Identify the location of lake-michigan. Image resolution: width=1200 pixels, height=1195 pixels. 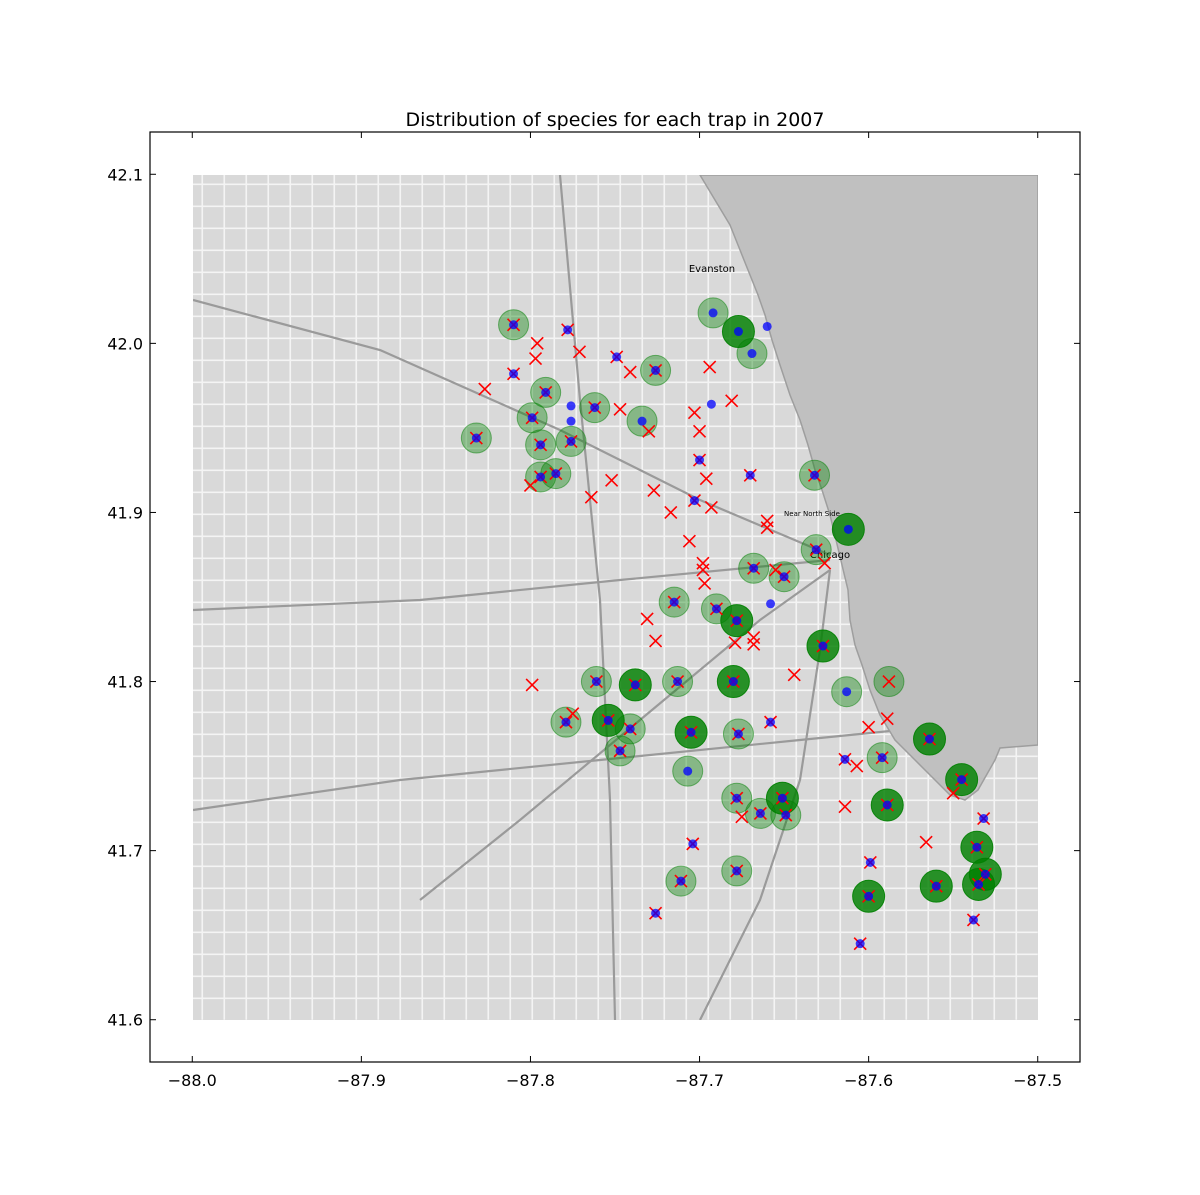
(868, 488).